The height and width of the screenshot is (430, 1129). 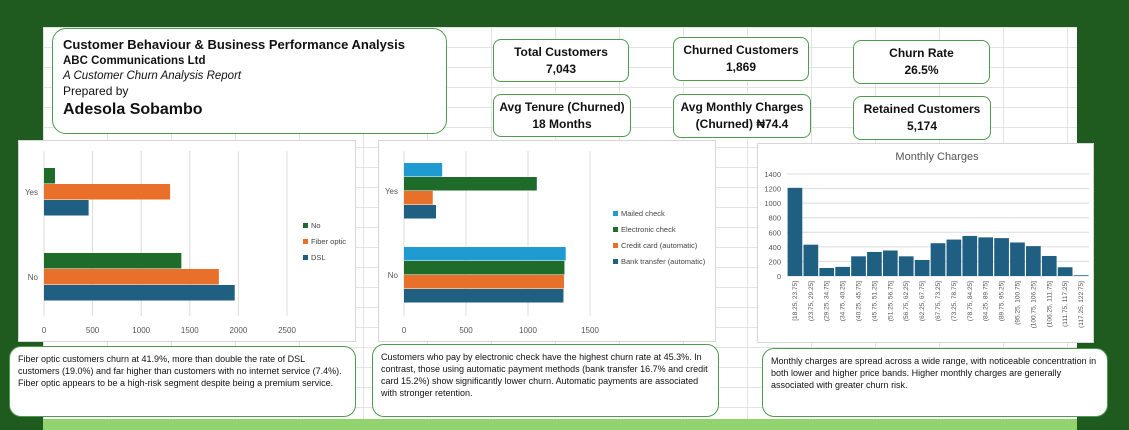 I want to click on x-tick-label: (45.75, 51.25], so click(x=874, y=301).